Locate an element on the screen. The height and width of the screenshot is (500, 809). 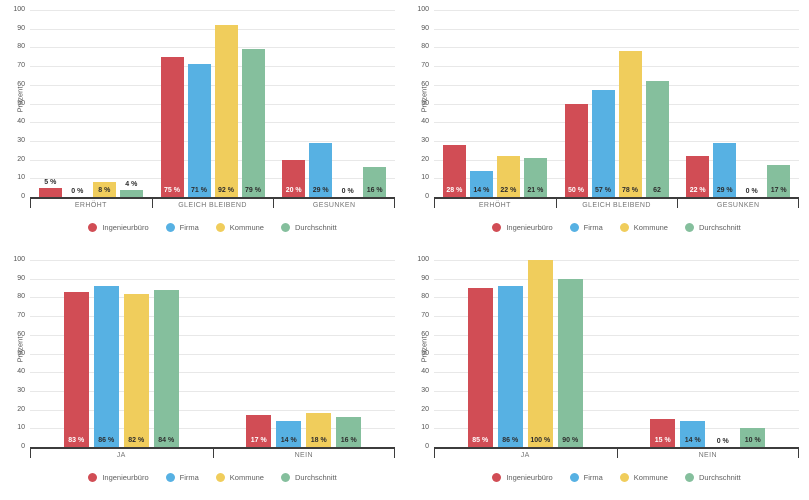
category-labels: JA NEIN is located at coordinates (616, 455).